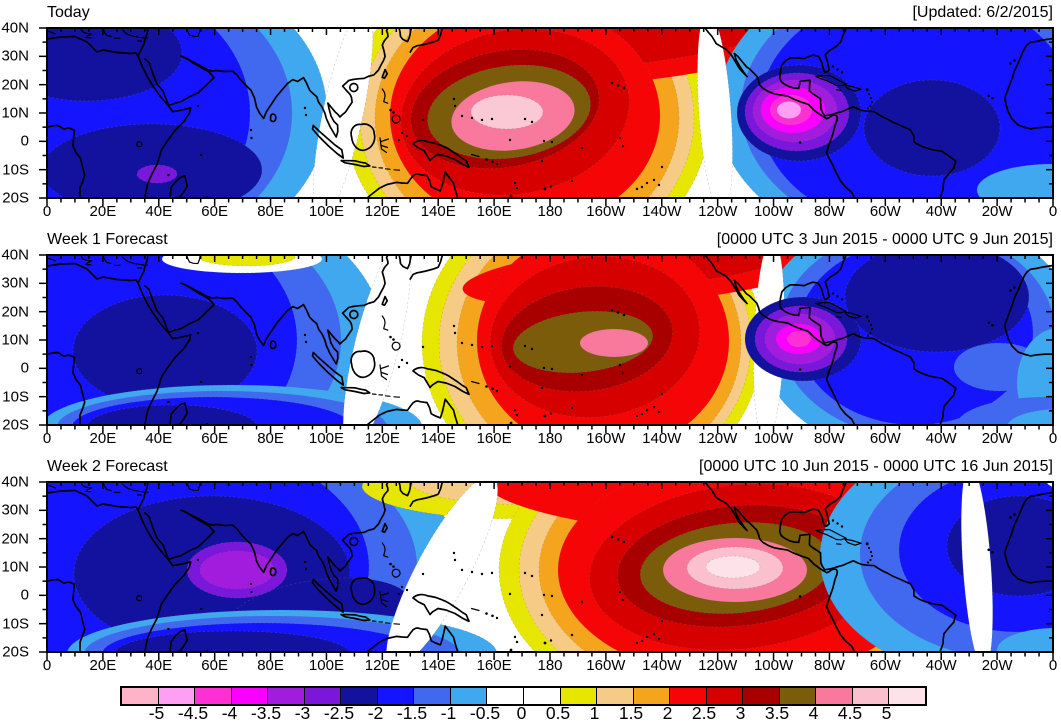  What do you see at coordinates (375, 713) in the screenshot?
I see `colorbar-tick-label: -2` at bounding box center [375, 713].